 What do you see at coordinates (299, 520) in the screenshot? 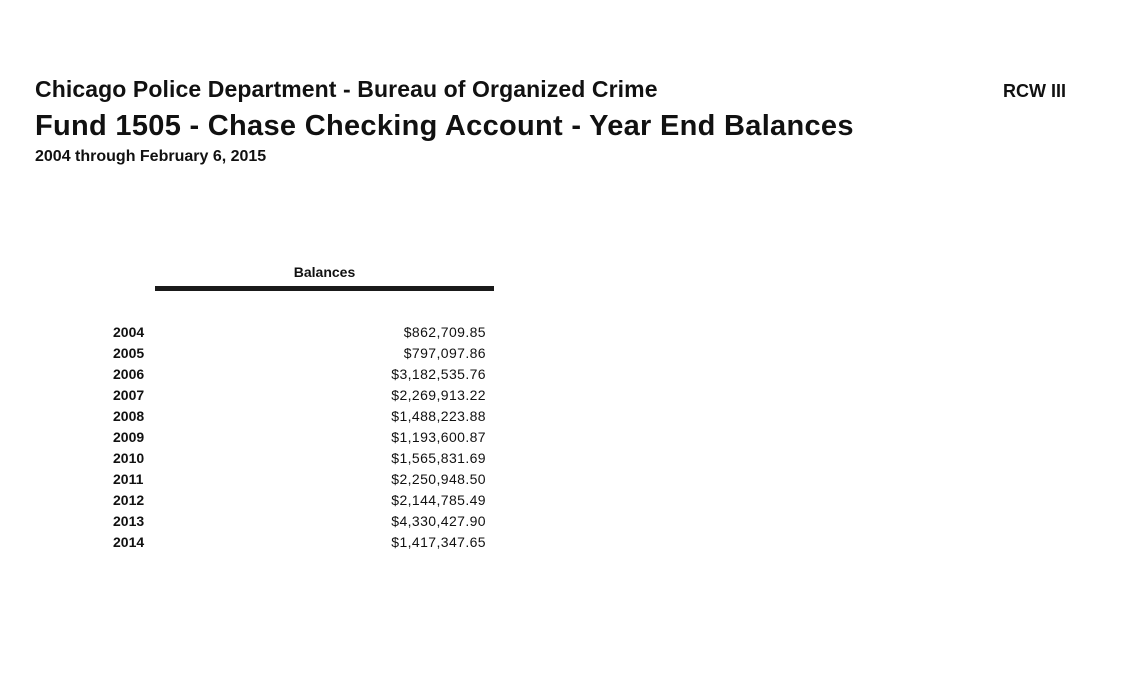
I see `table-row: 2013 $4,330,427.90` at bounding box center [299, 520].